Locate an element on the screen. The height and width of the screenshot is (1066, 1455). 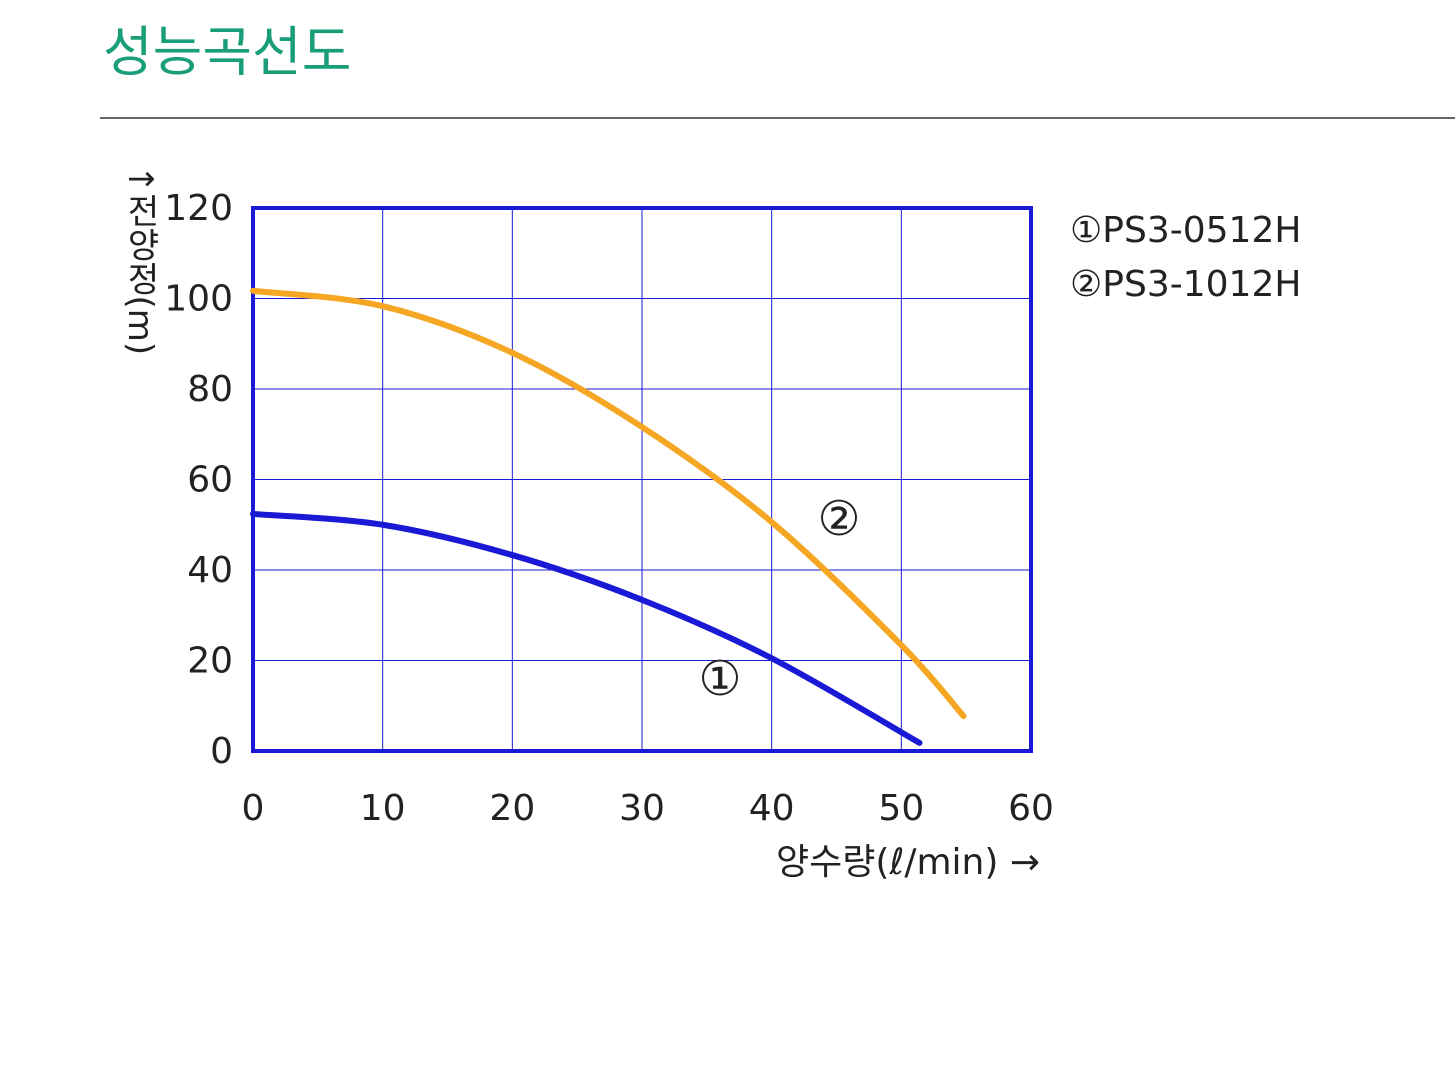
series-line is located at coordinates (586, 628).